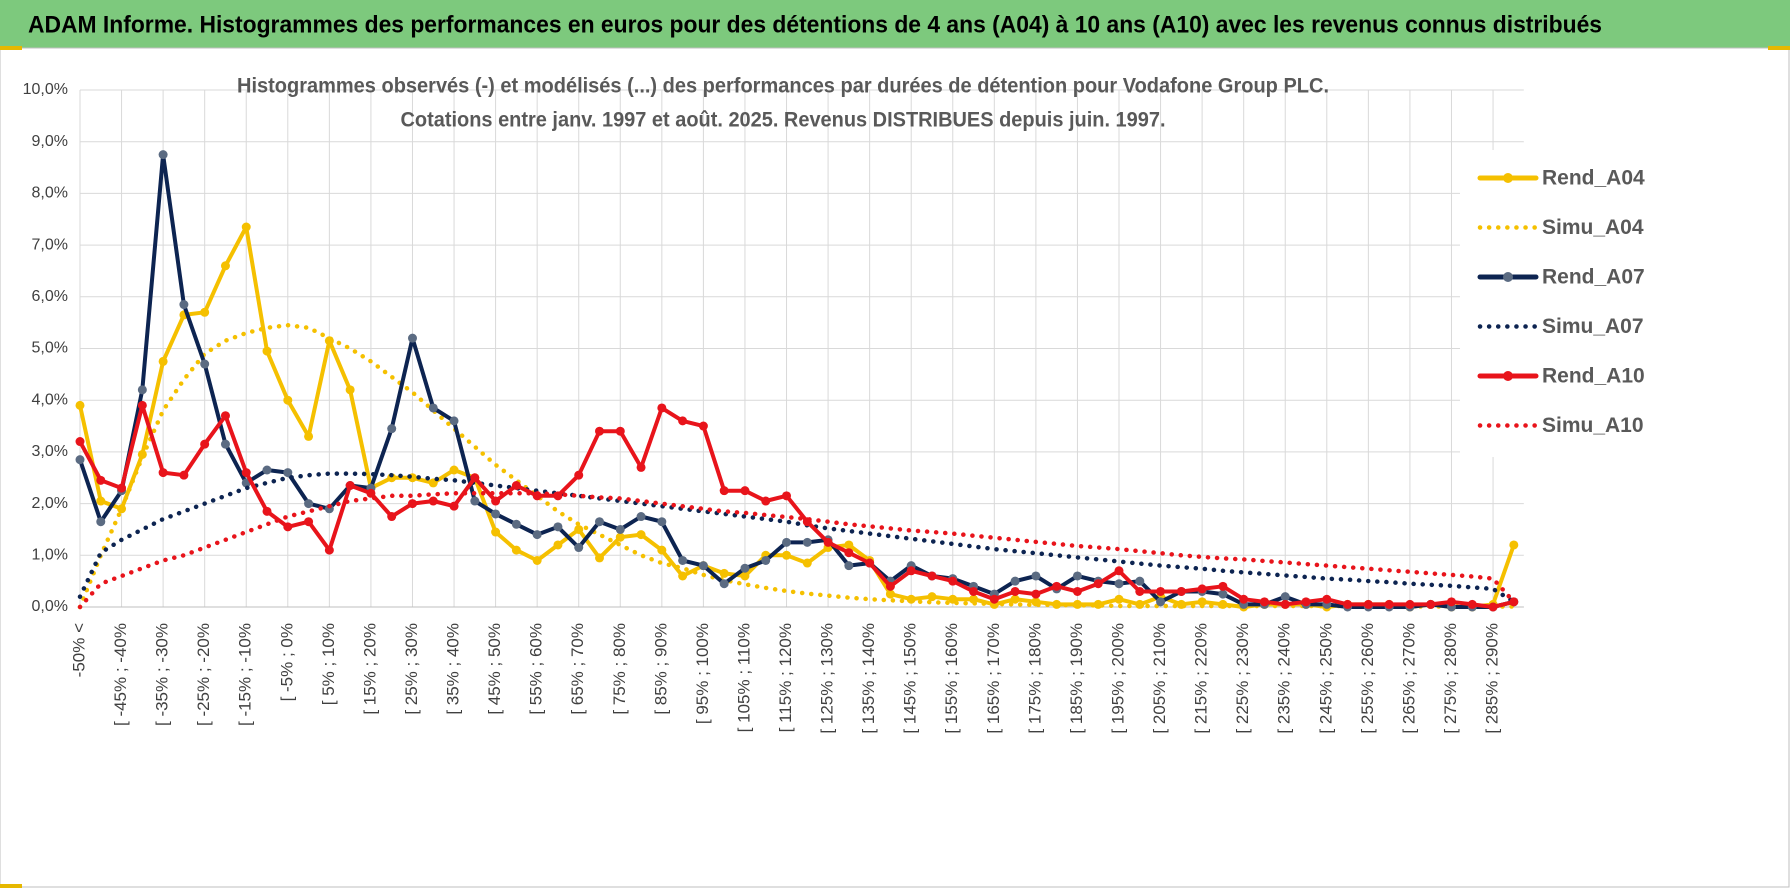  What do you see at coordinates (1284, 678) in the screenshot?
I see `x-tick-label: [ 235% ; 240%` at bounding box center [1284, 678].